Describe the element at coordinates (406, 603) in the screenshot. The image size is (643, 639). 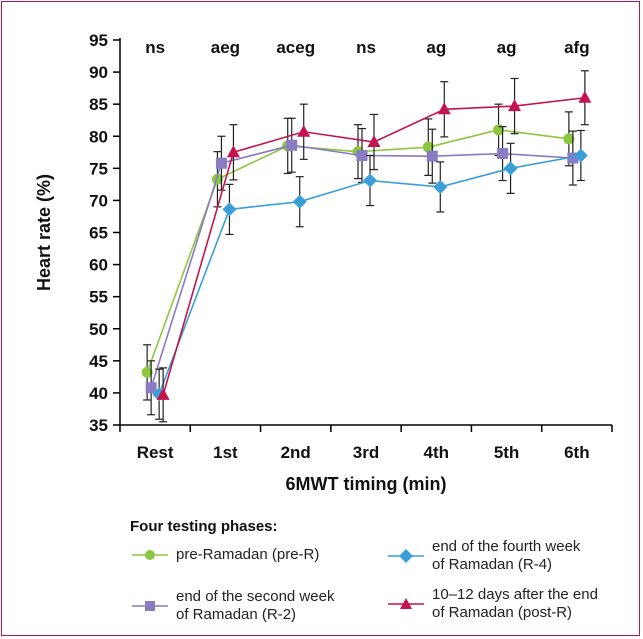
I see `legend-marker-triangle-icon` at that location.